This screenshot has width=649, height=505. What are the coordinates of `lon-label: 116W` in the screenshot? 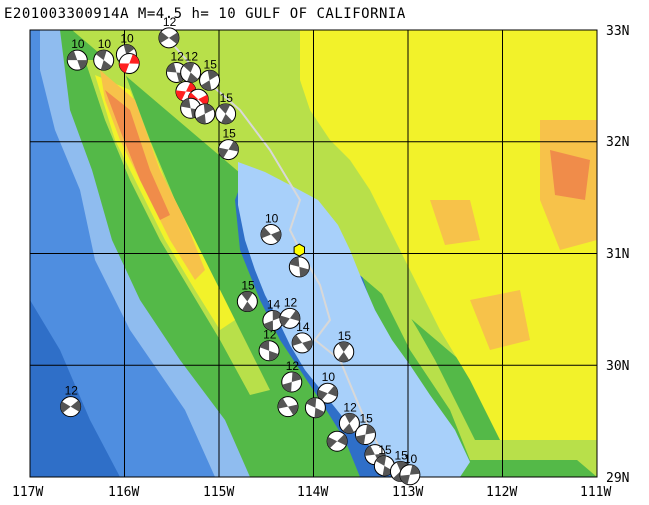 It's located at (123, 492).